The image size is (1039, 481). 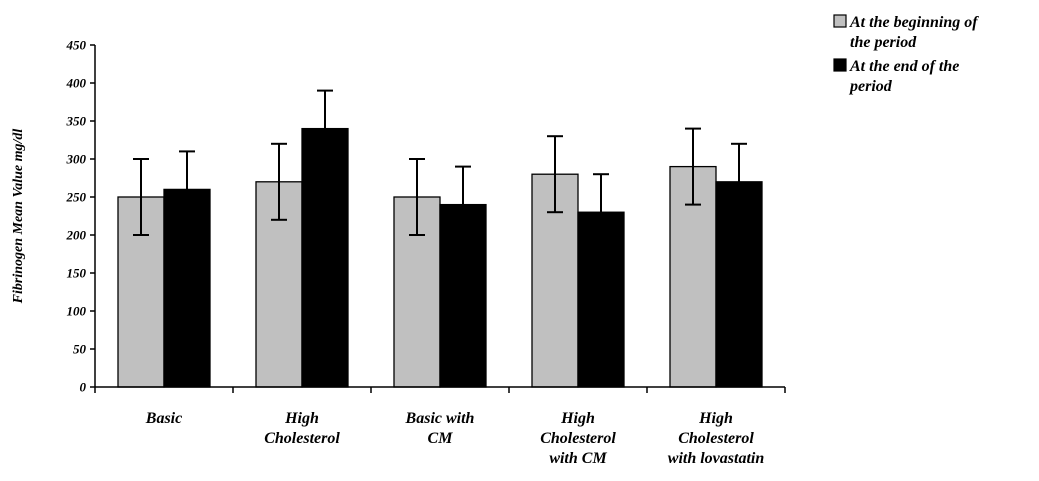 What do you see at coordinates (76, 197) in the screenshot?
I see `y-tick-label: 250` at bounding box center [76, 197].